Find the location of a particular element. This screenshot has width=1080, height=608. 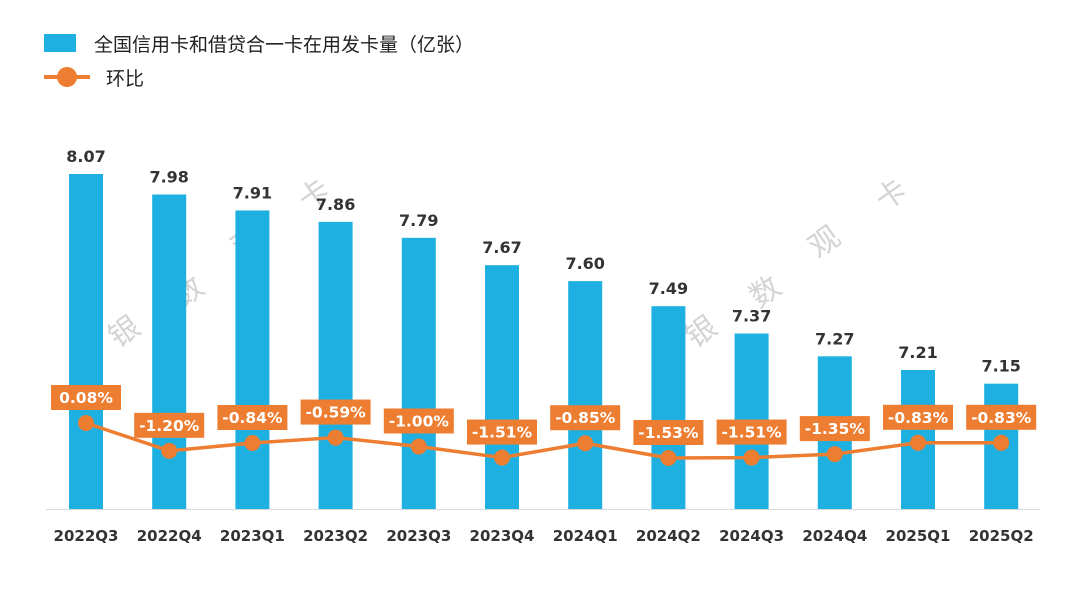

bar-value-label: 7.15 is located at coordinates (1000, 366).